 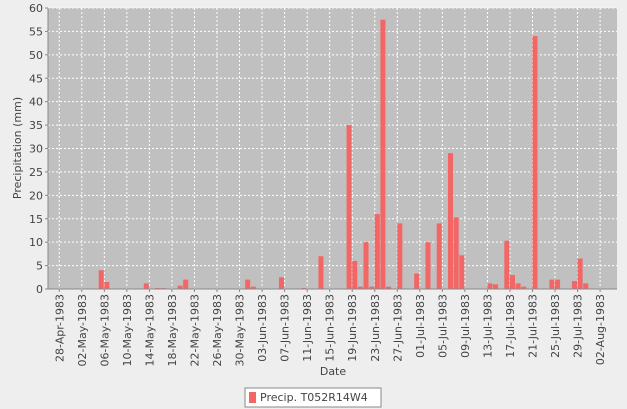 I want to click on legend-swatch, so click(x=252, y=397).